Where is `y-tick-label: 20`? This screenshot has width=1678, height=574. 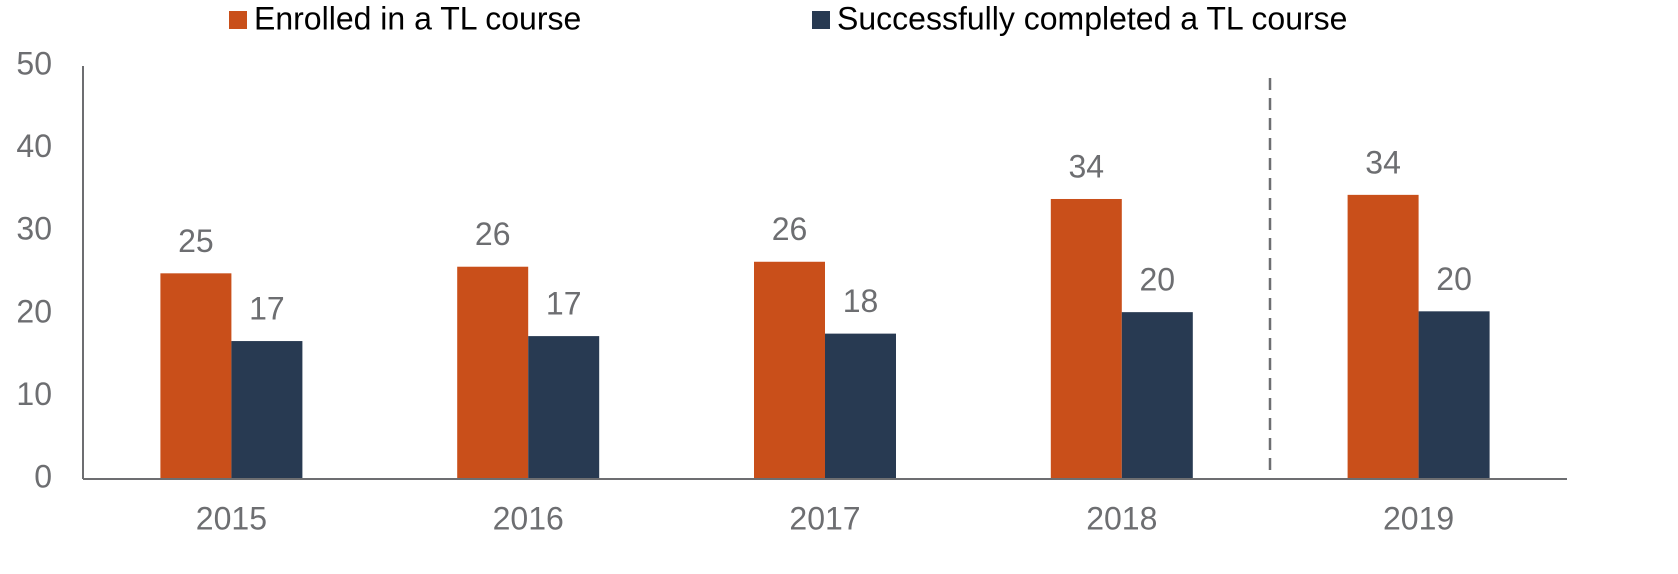
y-tick-label: 20 is located at coordinates (34, 311).